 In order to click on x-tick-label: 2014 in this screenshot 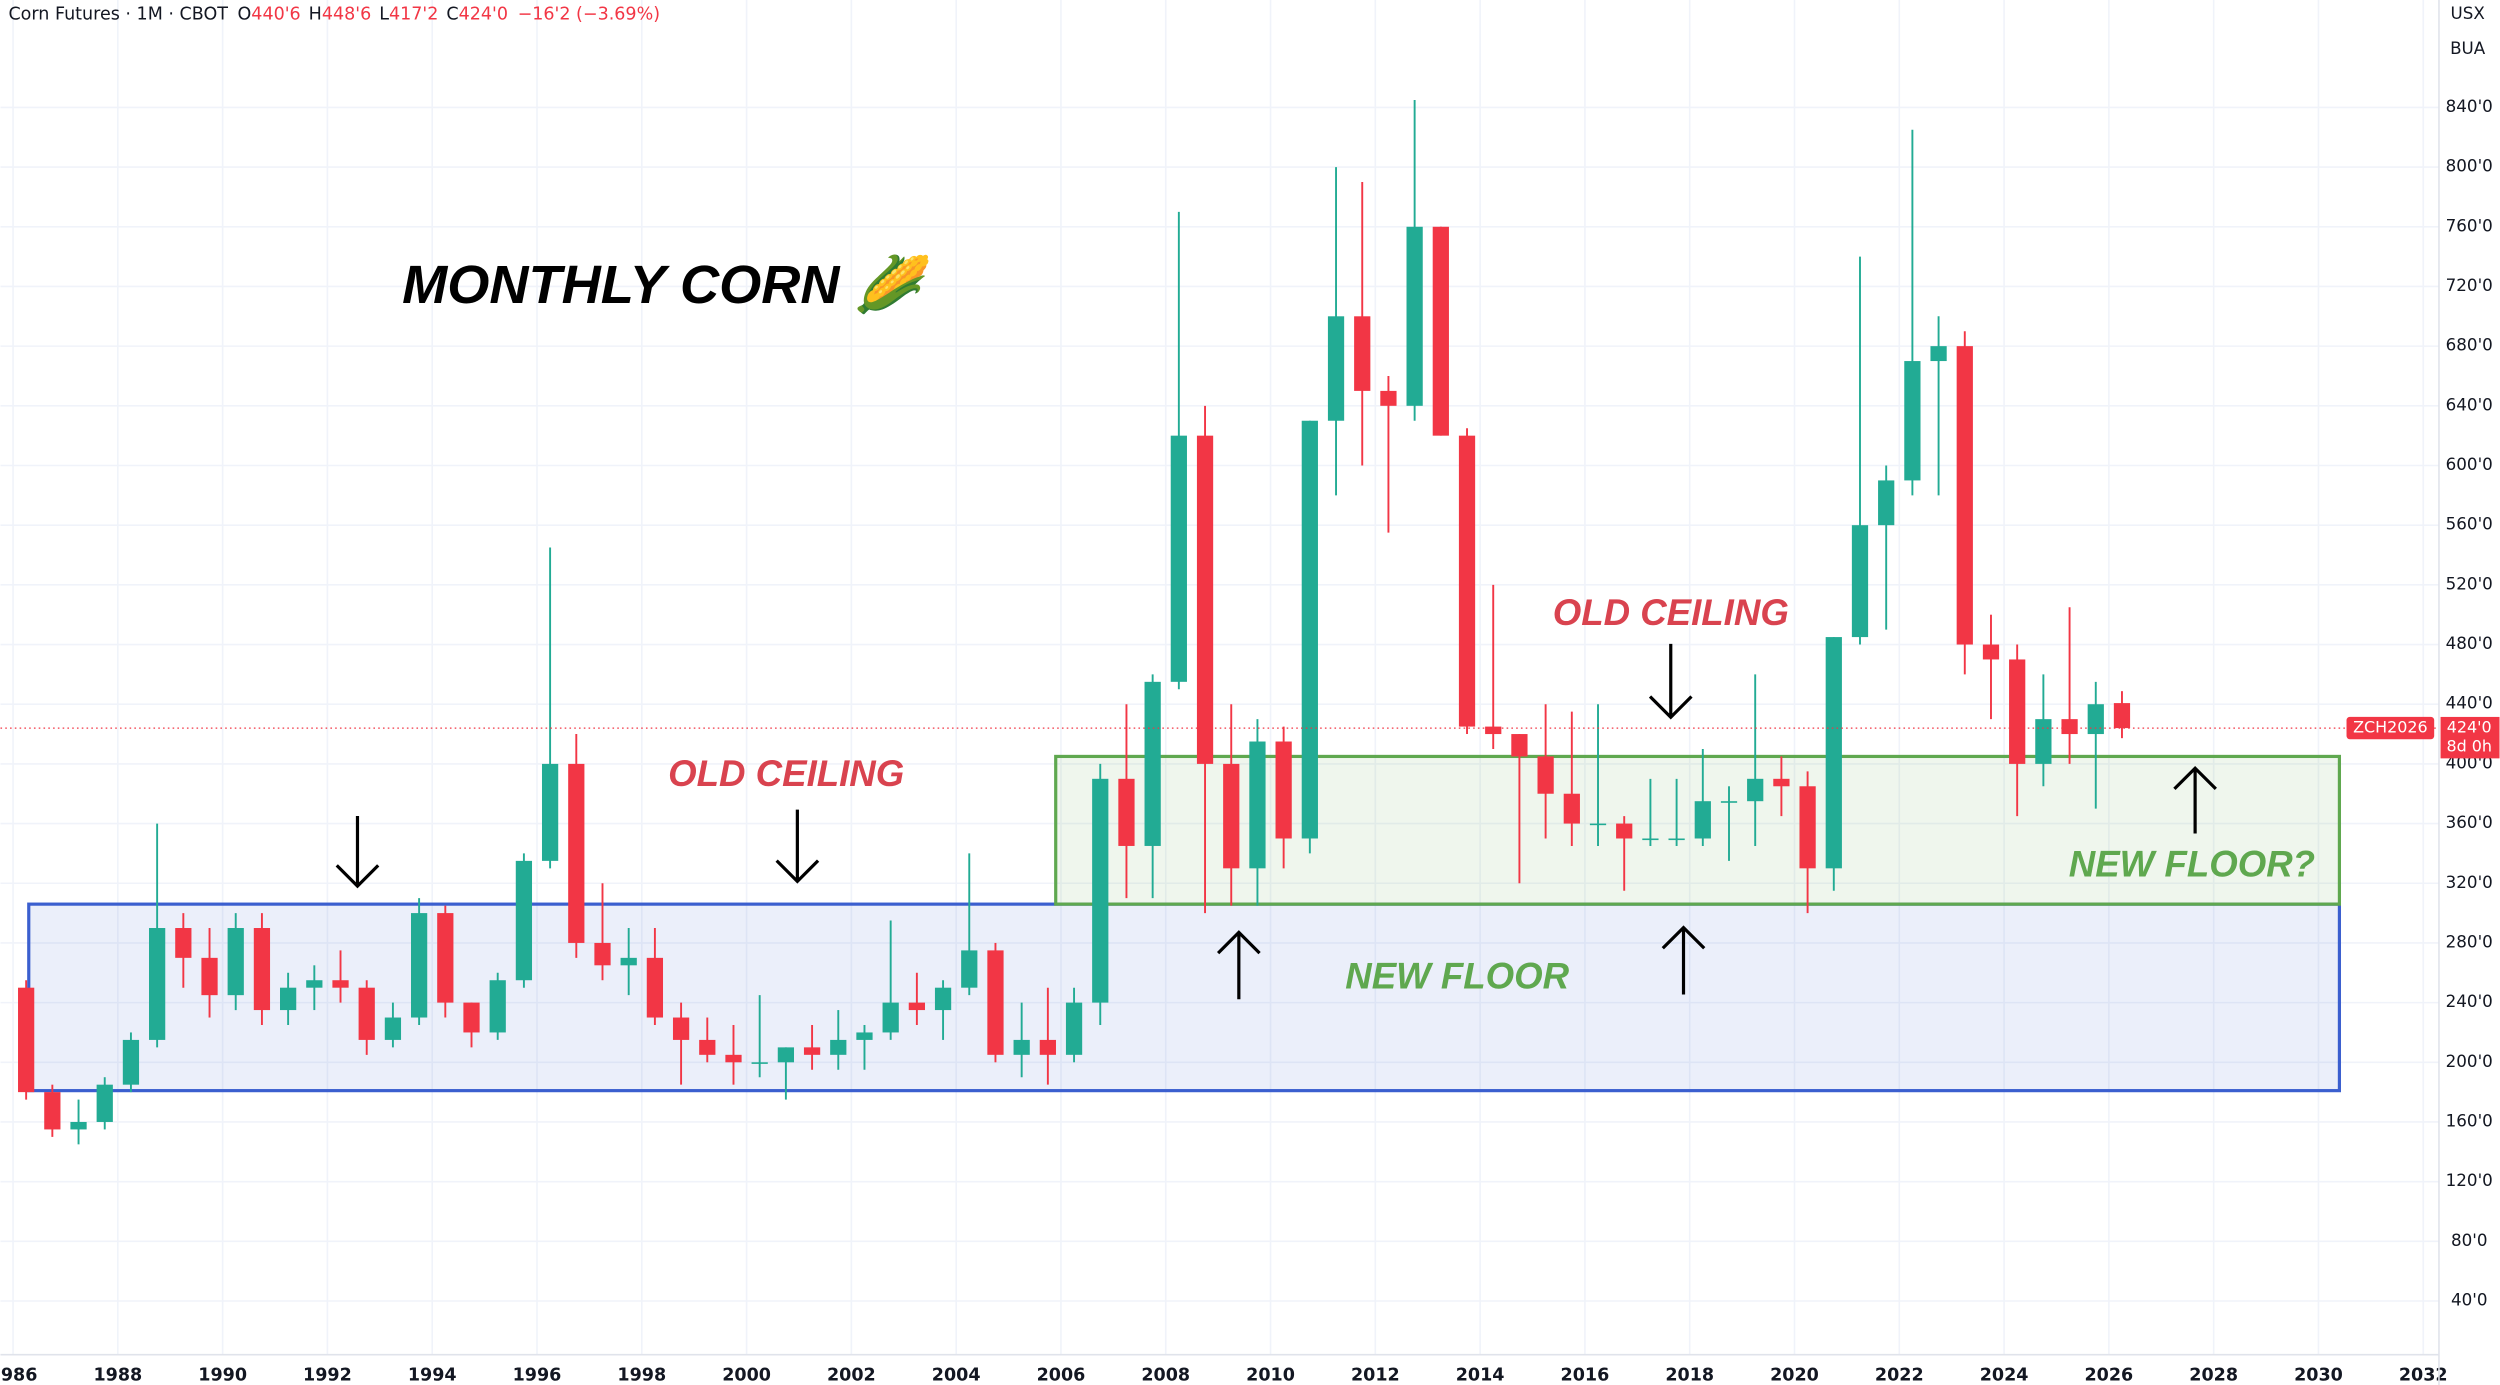, I will do `click(1480, 1375)`.